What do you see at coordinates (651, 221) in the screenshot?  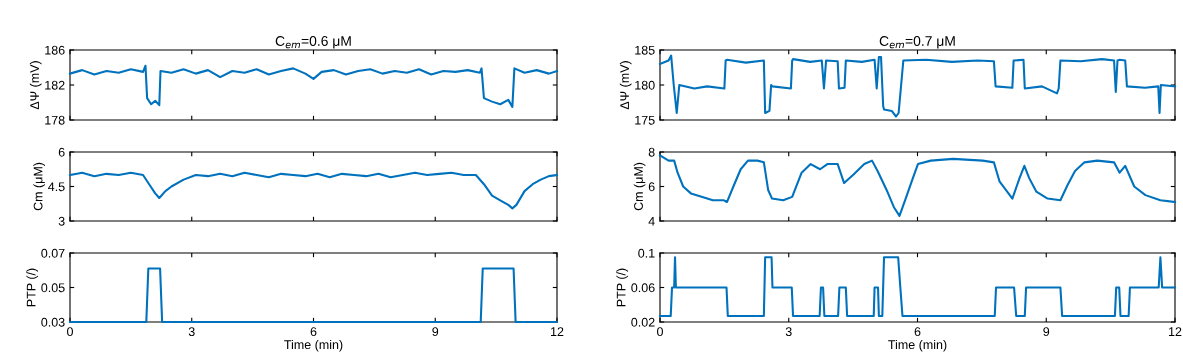 I see `y-tick-label: 4` at bounding box center [651, 221].